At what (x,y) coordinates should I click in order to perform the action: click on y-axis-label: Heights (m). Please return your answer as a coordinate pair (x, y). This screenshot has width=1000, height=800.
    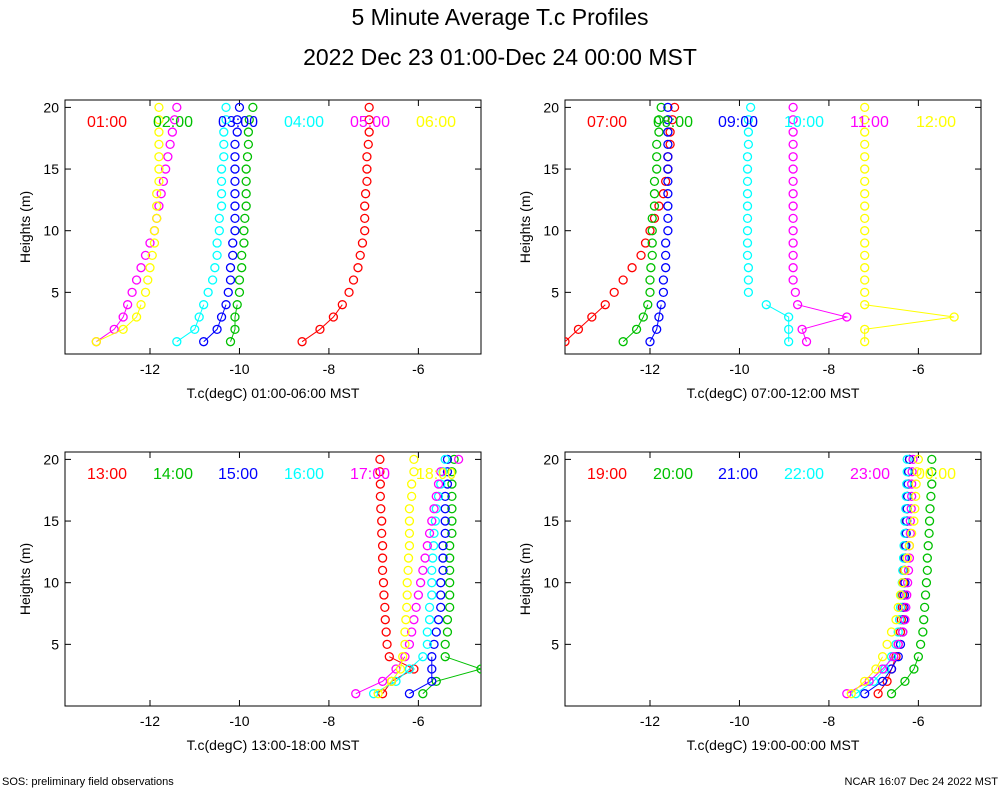
    Looking at the image, I should click on (525, 579).